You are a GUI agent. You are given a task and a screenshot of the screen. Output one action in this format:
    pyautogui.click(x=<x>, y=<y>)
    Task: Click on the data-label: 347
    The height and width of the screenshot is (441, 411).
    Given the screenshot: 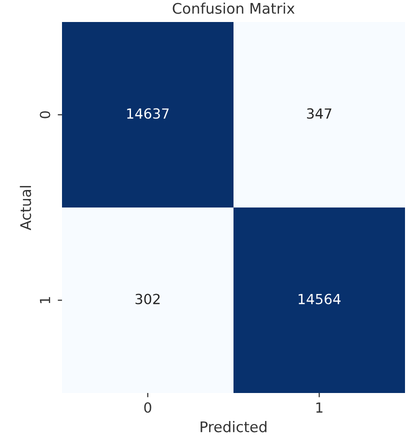 What is the action you would take?
    pyautogui.click(x=319, y=113)
    